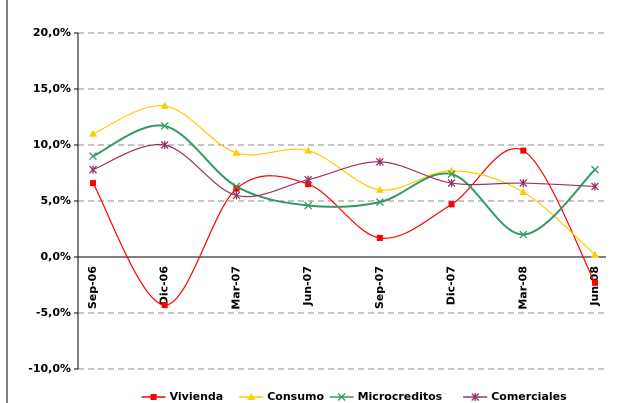 This screenshot has width=618, height=403. I want to click on x-tick-label: Dic-06, so click(164, 286).